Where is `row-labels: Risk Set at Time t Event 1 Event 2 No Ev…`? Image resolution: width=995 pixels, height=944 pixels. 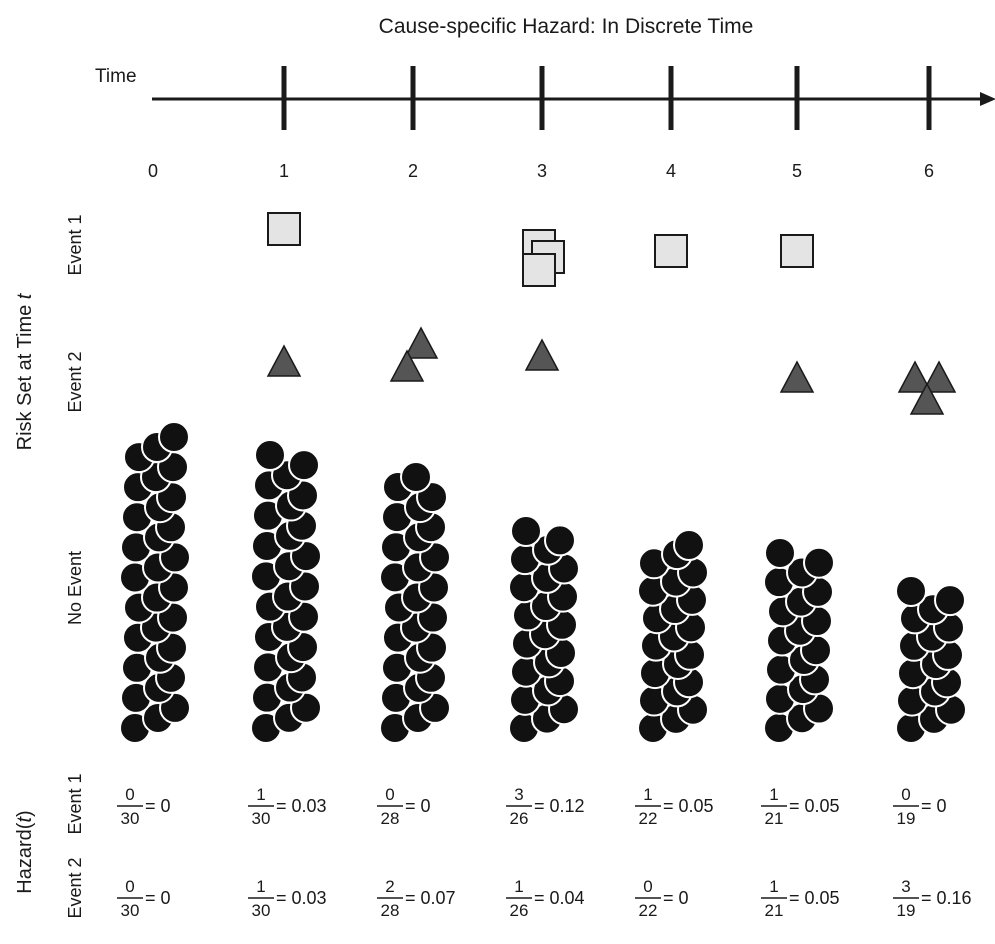 row-labels: Risk Set at Time t Event 1 Event 2 No Ev… is located at coordinates (49, 419).